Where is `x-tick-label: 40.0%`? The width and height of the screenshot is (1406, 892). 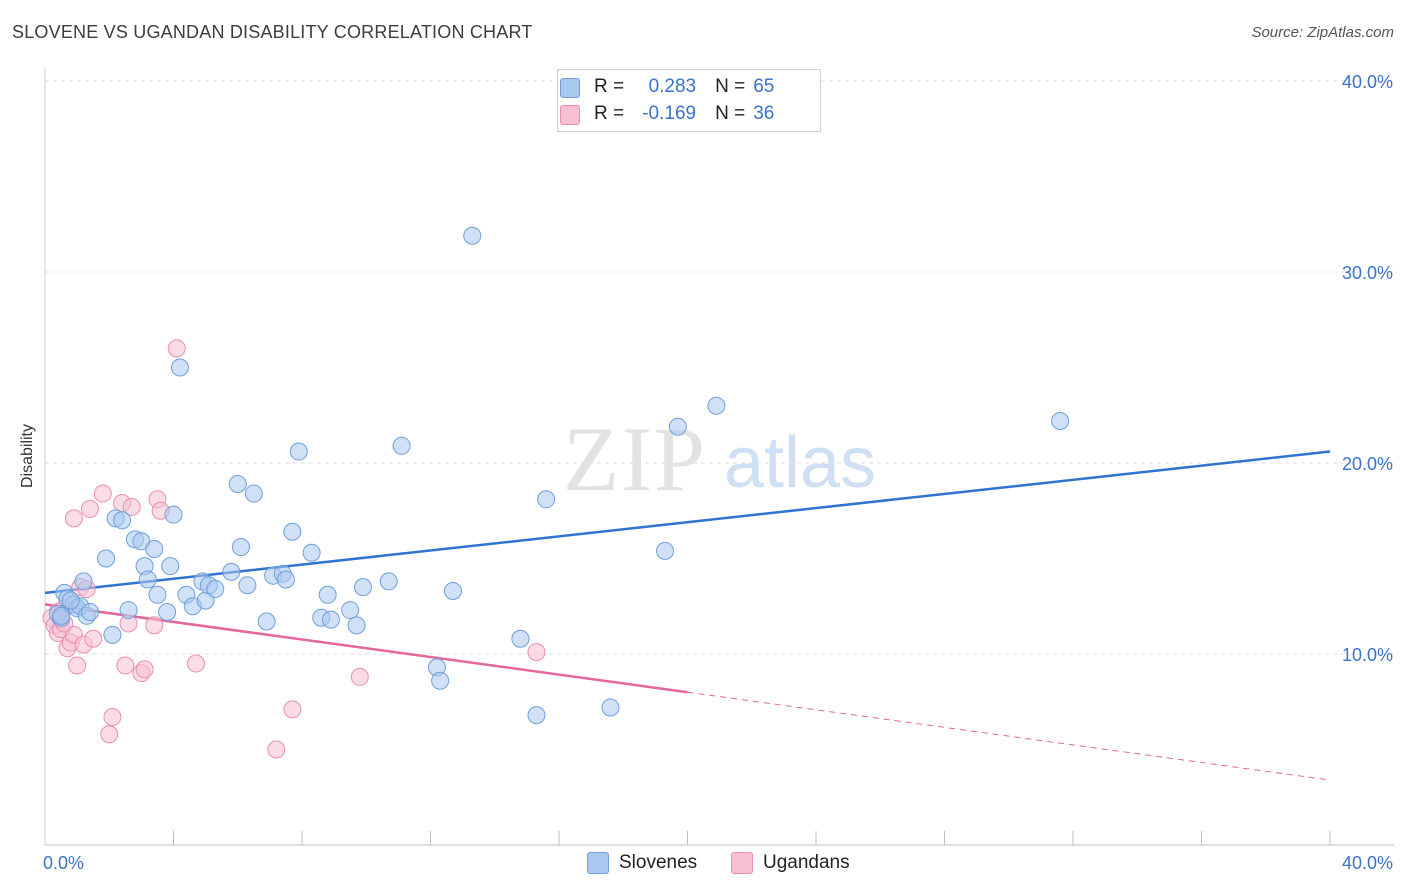
x-tick-label: 40.0% is located at coordinates (1367, 863).